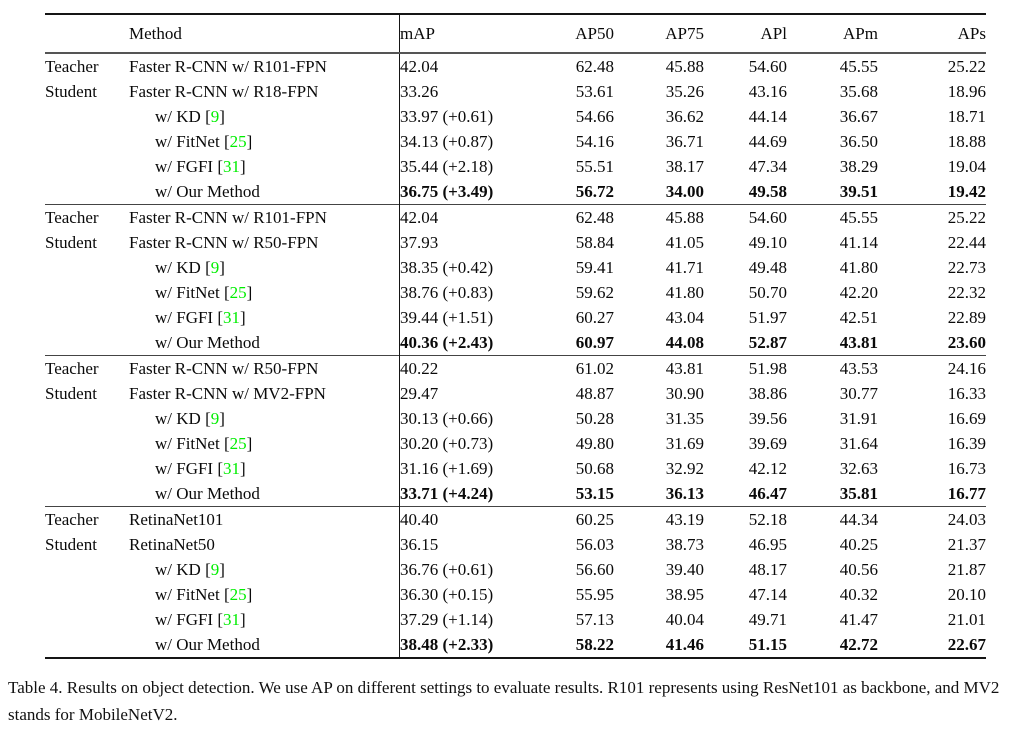  What do you see at coordinates (858, 644) in the screenshot?
I see `apm-value-cell: 42.72` at bounding box center [858, 644].